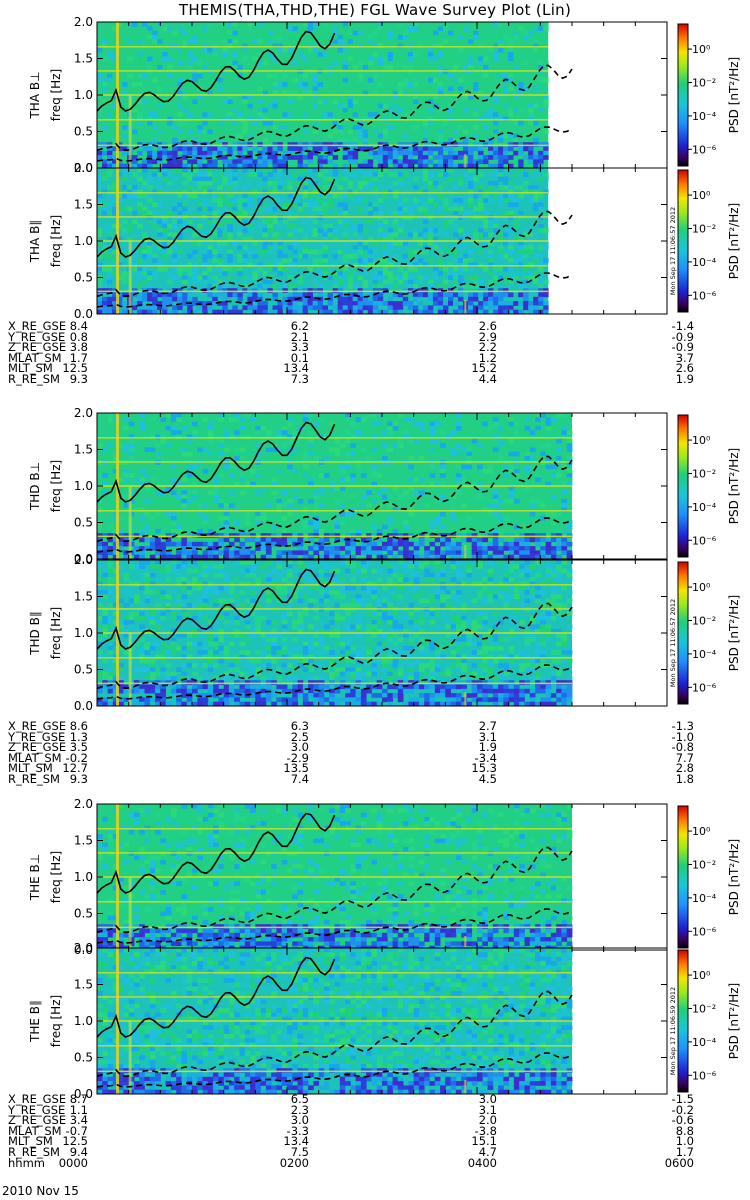 The image size is (750, 1200). I want to click on ephemeris-label: MLAT_SM, so click(35, 1130).